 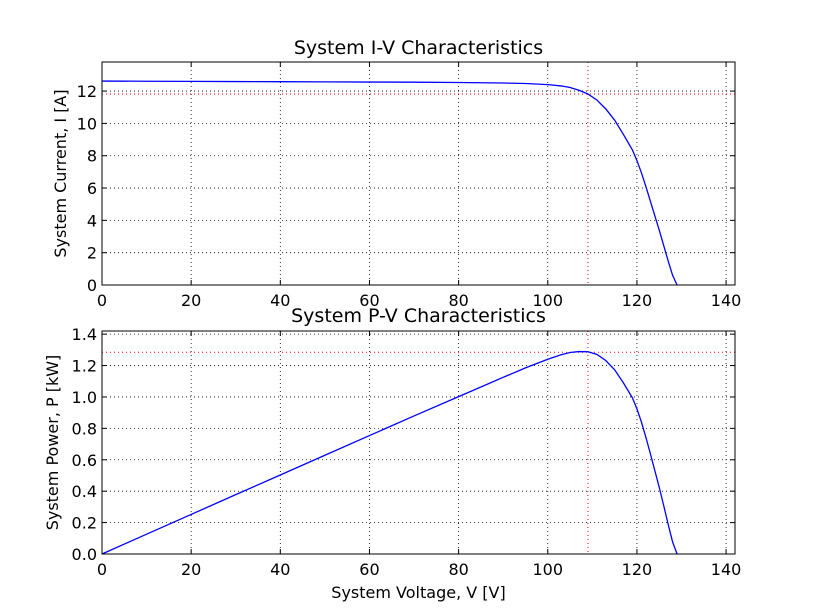 What do you see at coordinates (280, 569) in the screenshot?
I see `pv-x-tick-label: 40` at bounding box center [280, 569].